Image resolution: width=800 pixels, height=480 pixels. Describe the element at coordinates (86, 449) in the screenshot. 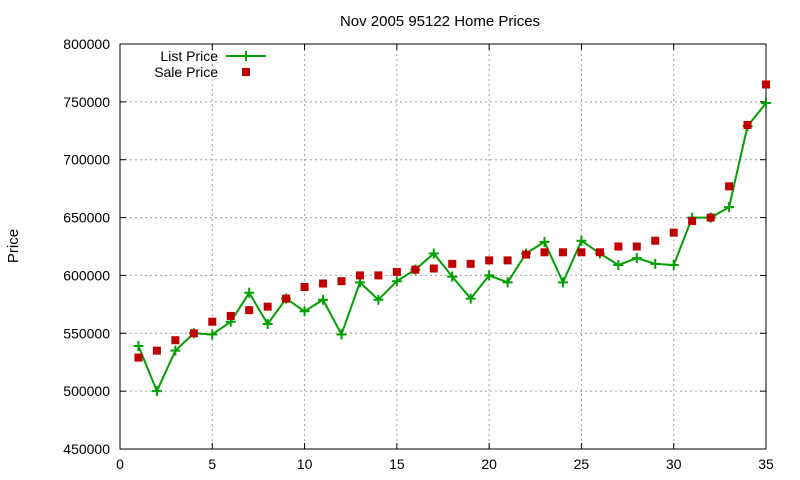

I see `y-tick-label: 450000` at that location.